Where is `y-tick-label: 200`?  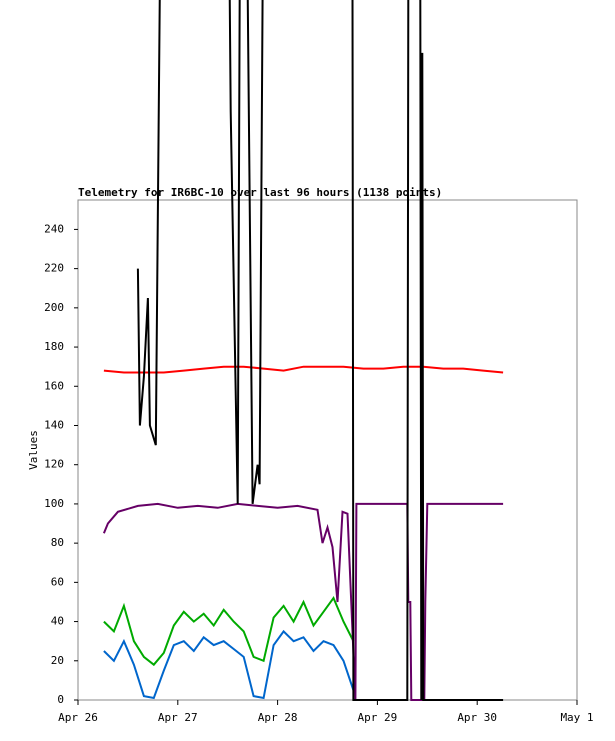 y-tick-label: 200 is located at coordinates (54, 307).